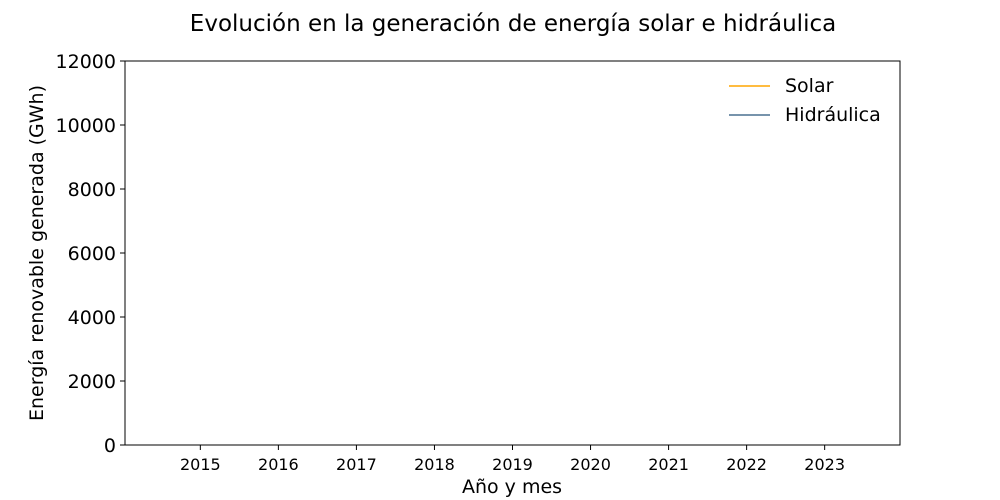  What do you see at coordinates (92, 382) in the screenshot?
I see `y-tick-label: 2000` at bounding box center [92, 382].